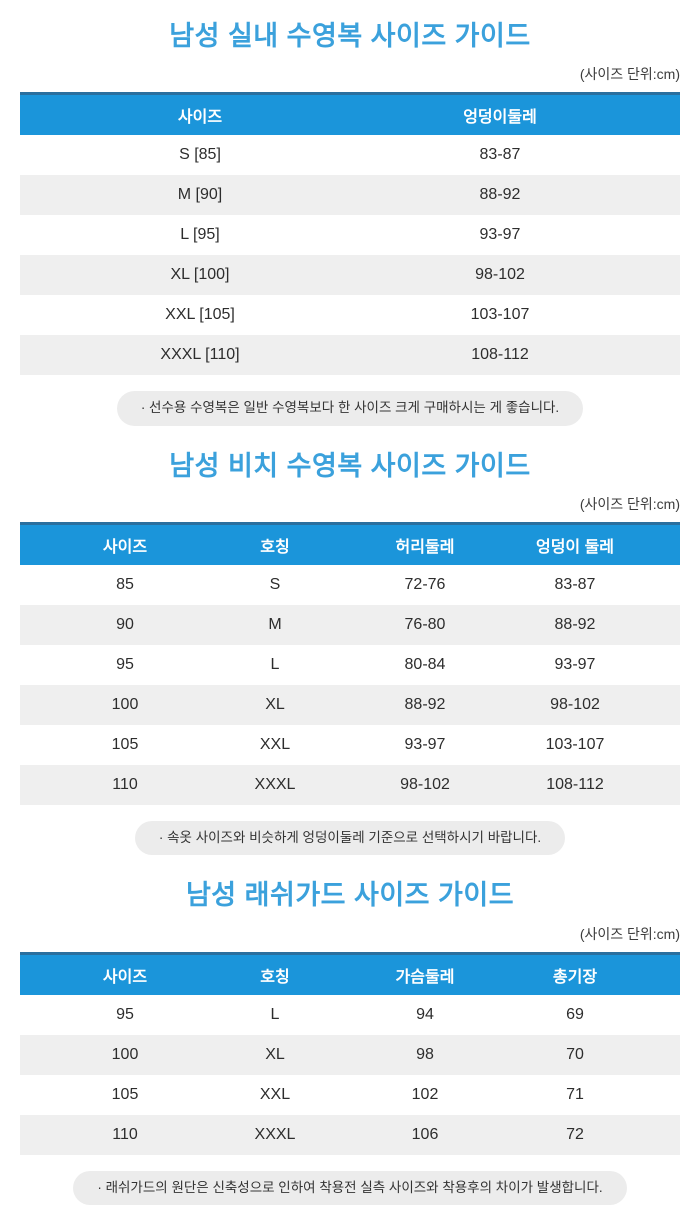 This screenshot has height=1209, width=700. Describe the element at coordinates (350, 155) in the screenshot. I see `table-row: S [85] 83-87` at that location.